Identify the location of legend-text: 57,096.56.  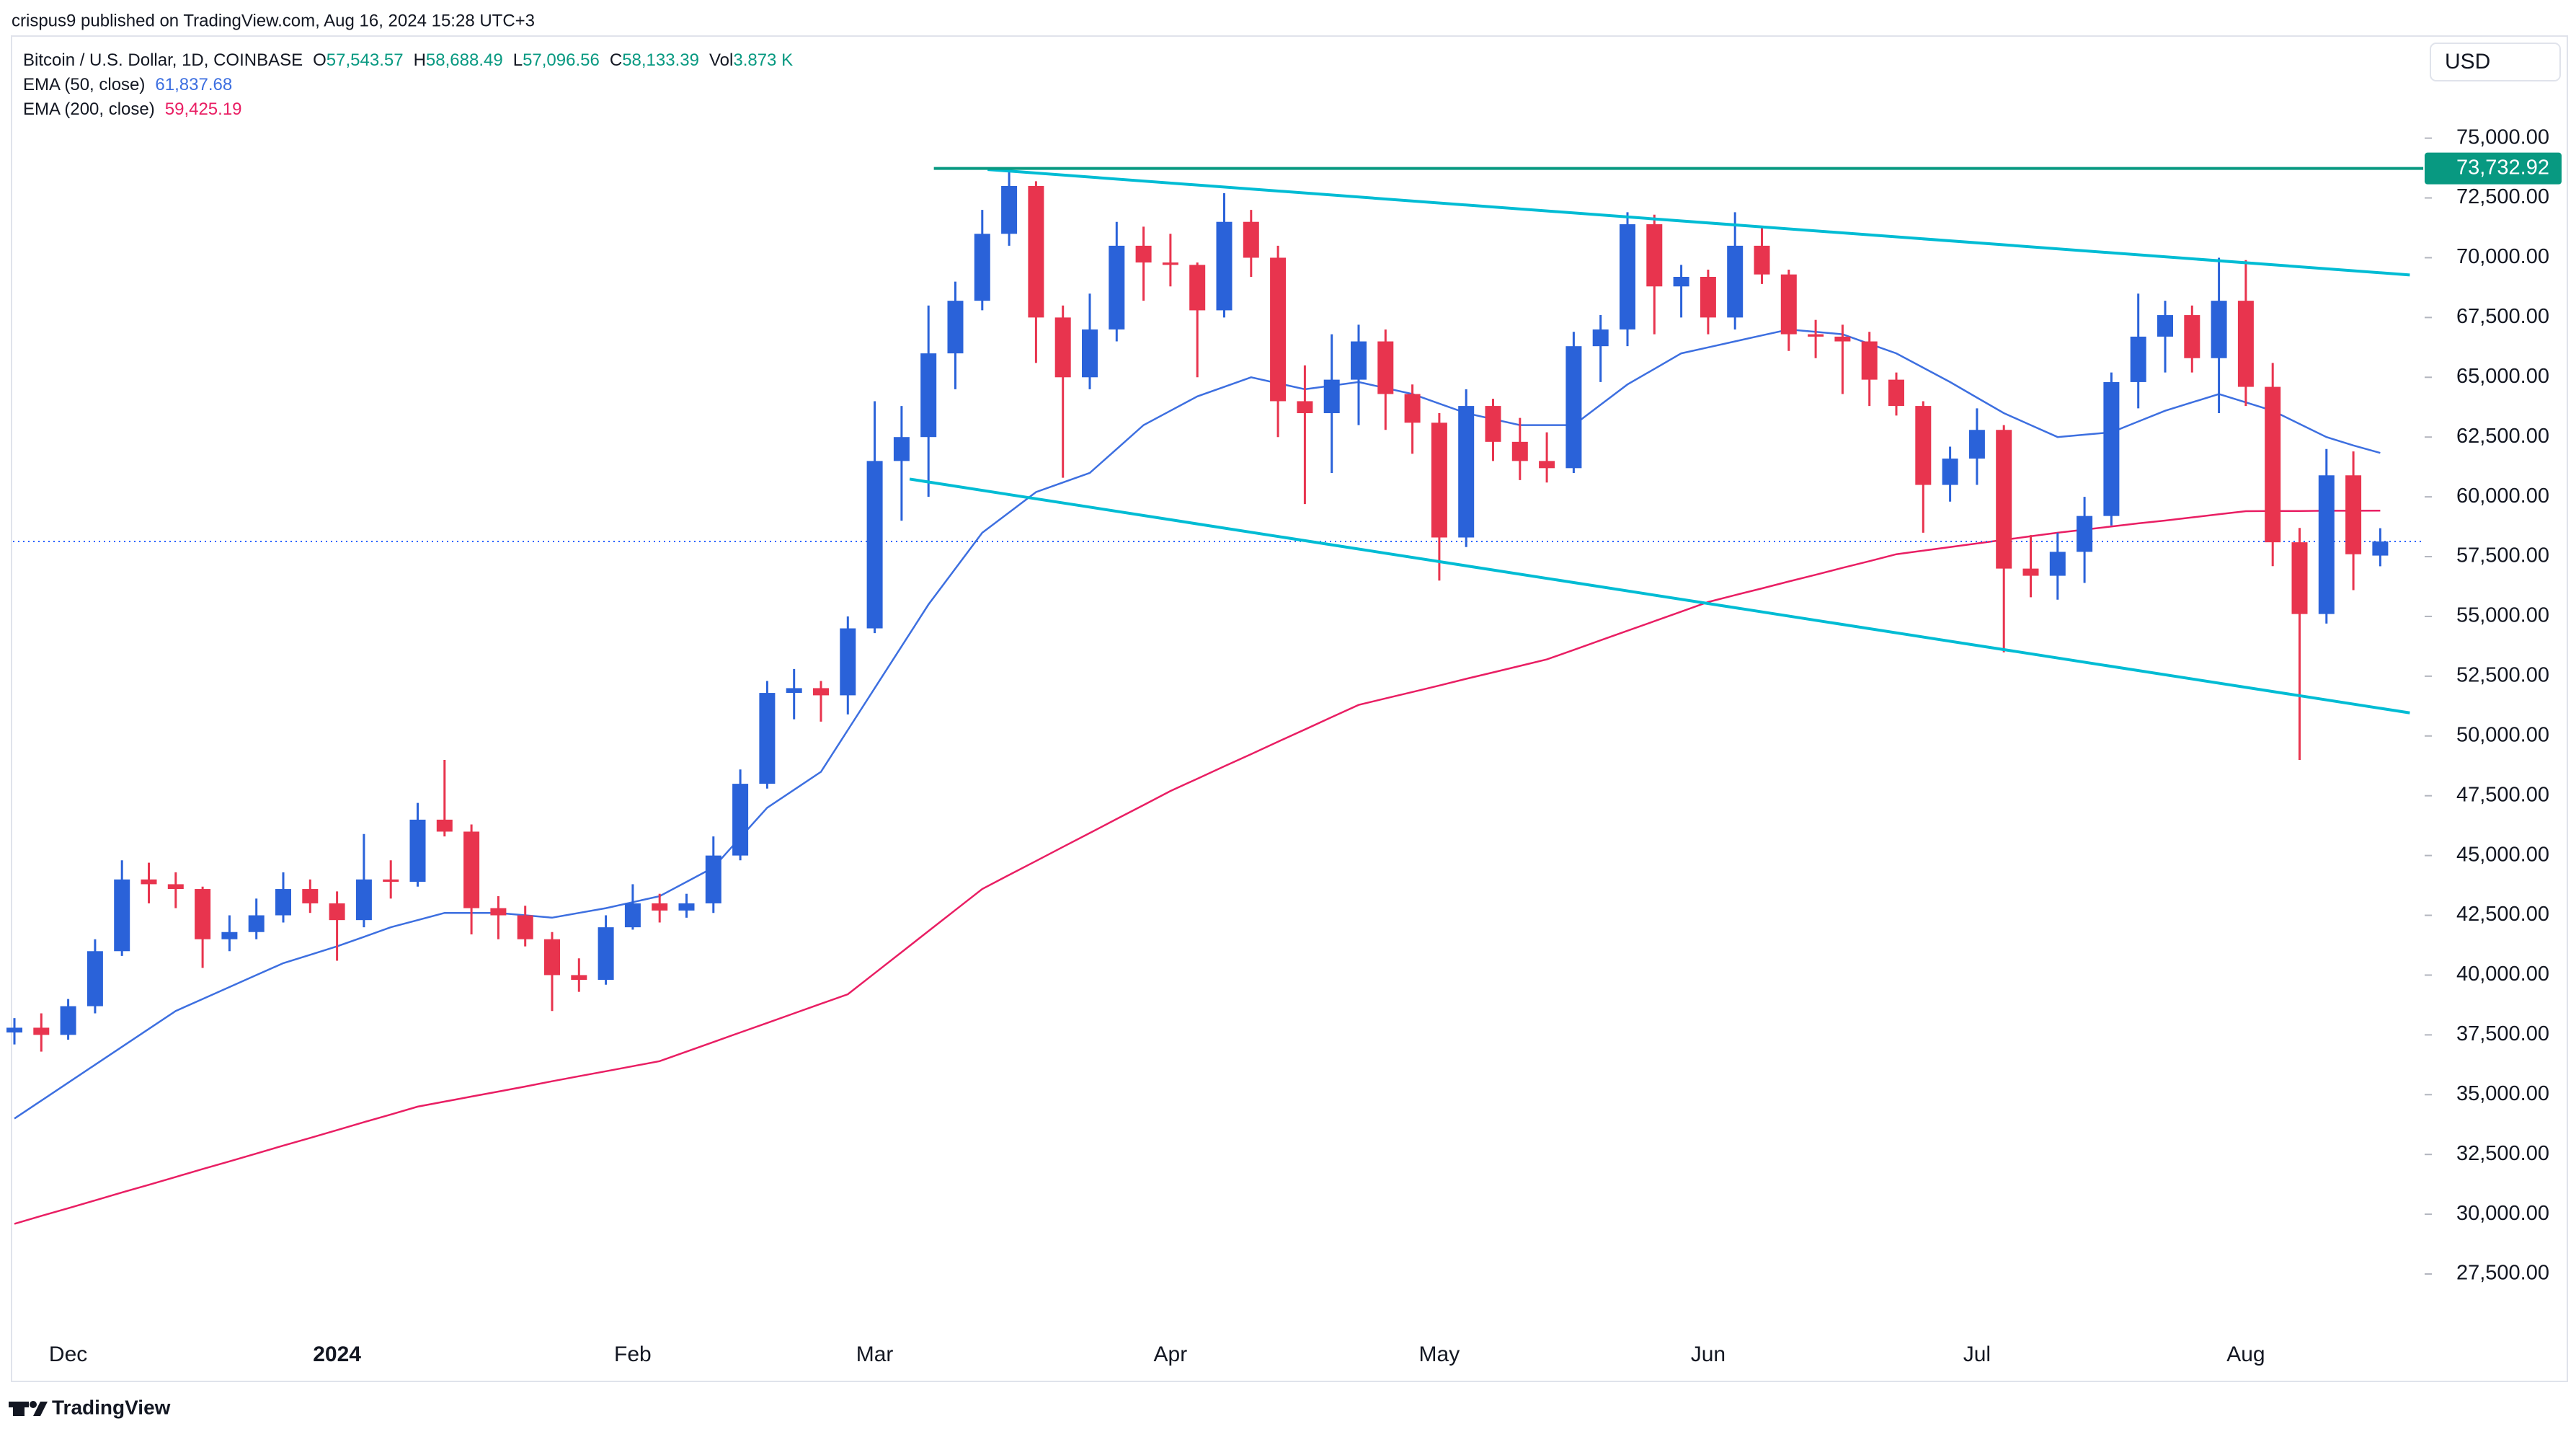
(561, 60).